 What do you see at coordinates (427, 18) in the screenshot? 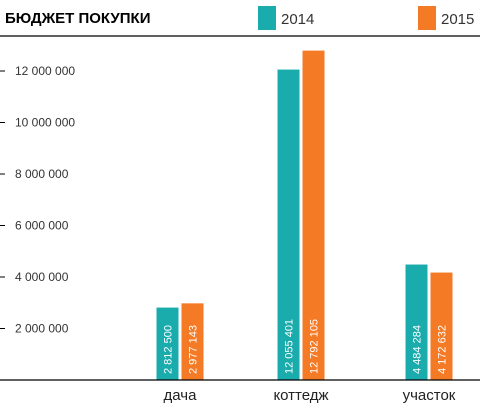
I see `legend-swatch-2015` at bounding box center [427, 18].